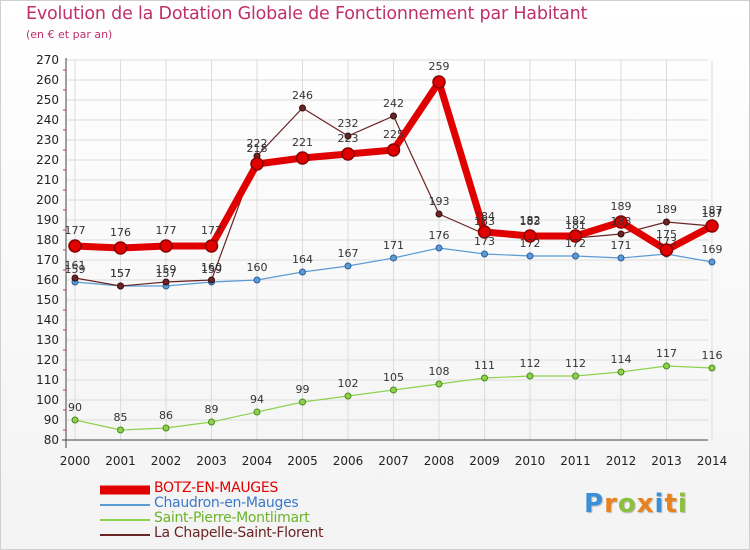  I want to click on y-tick-label: 200, so click(47, 200).